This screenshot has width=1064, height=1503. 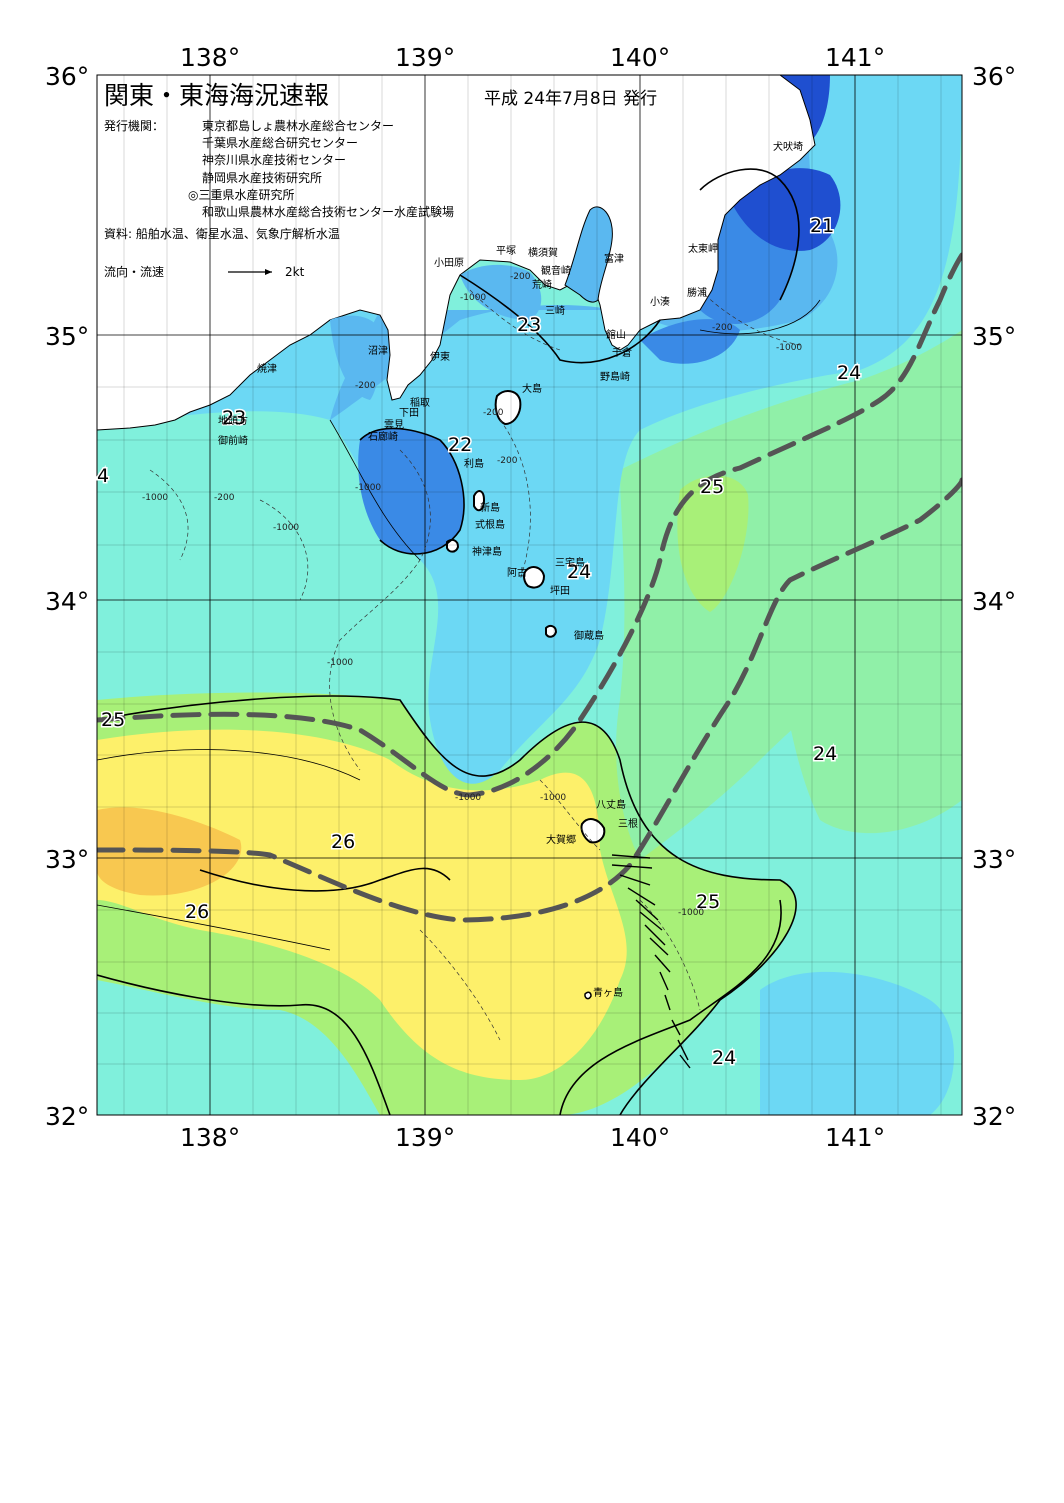 I want to click on island-miyake, so click(x=534, y=577).